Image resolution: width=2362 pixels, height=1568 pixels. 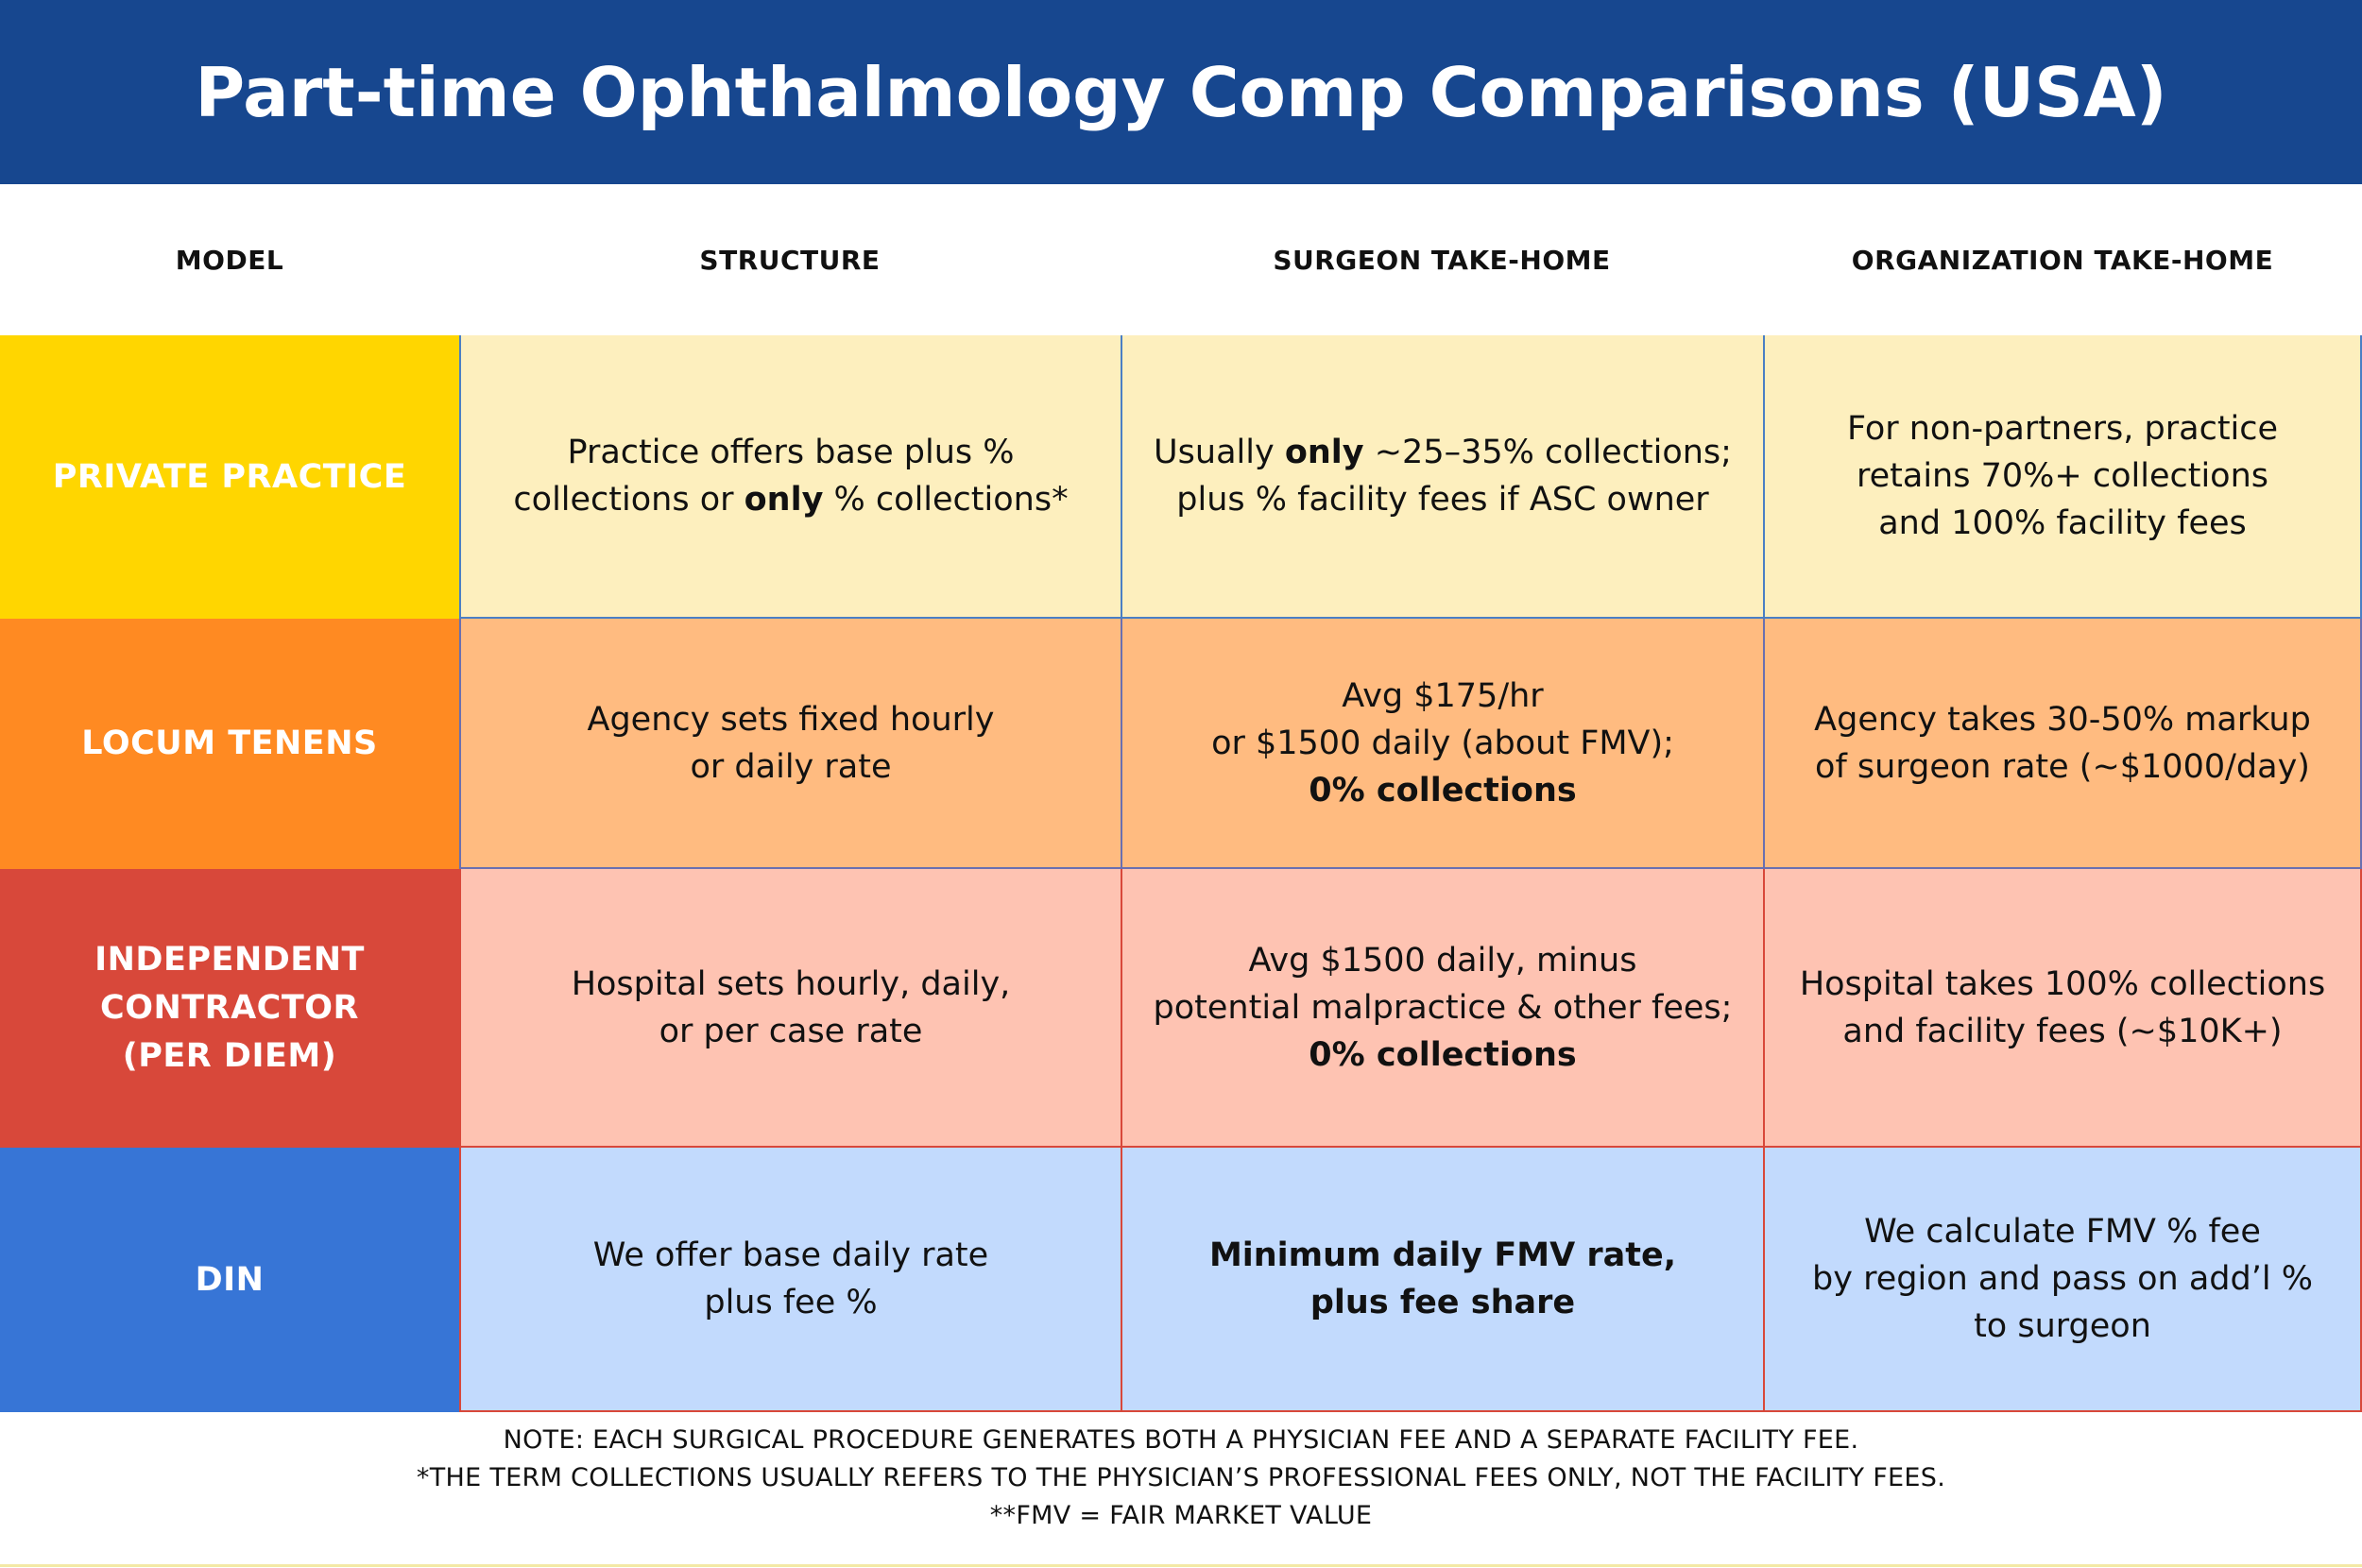 I want to click on structure-text: Agency sets fixed hourly or daily rate, so click(x=791, y=743).